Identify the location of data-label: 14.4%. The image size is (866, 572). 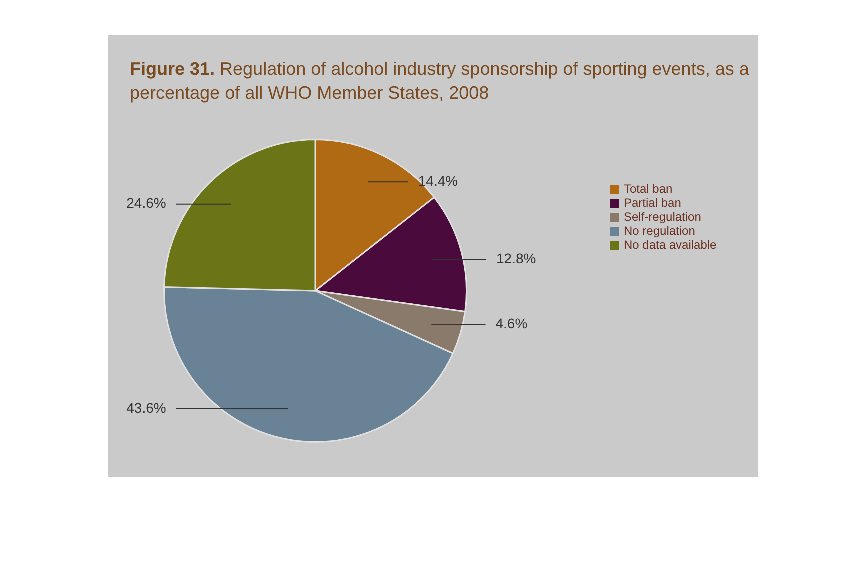
(438, 181).